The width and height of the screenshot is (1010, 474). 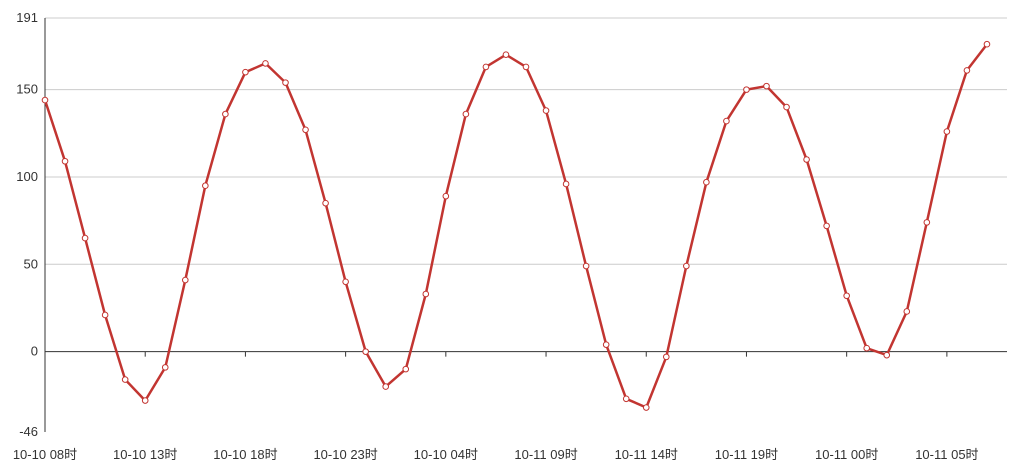 I want to click on x-tick-label: 10-11 09时, so click(x=545, y=454).